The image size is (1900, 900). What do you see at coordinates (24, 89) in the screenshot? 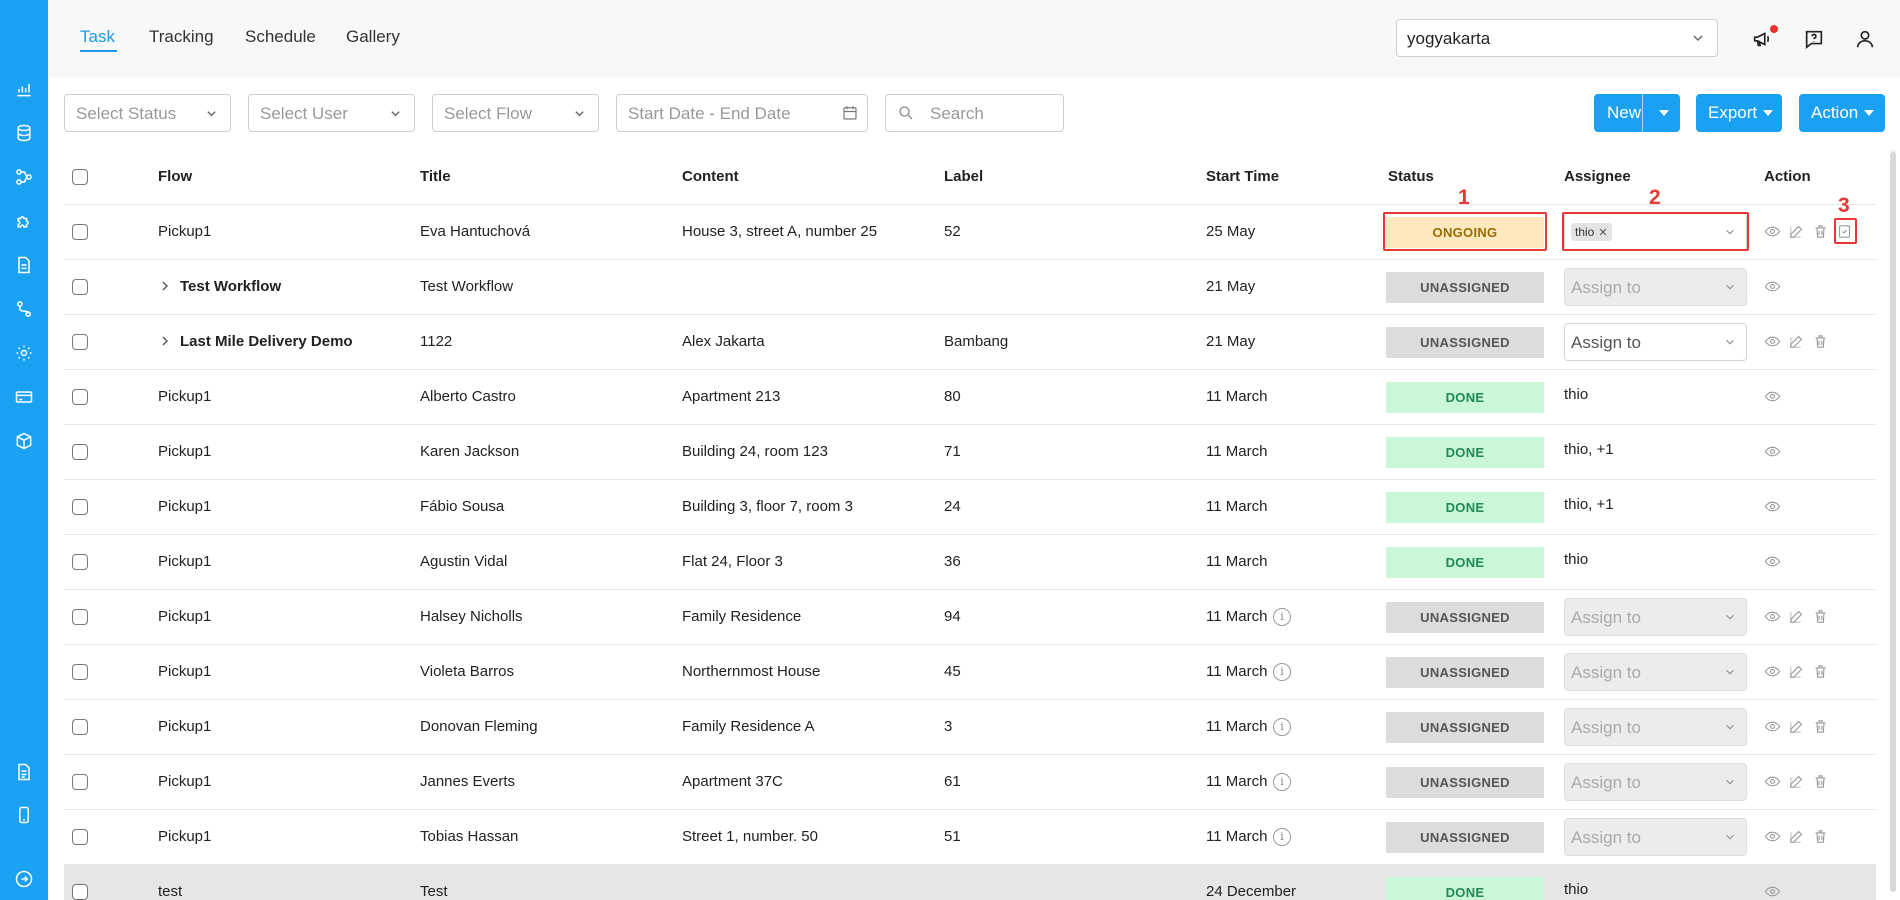
I see `analytics-icon` at bounding box center [24, 89].